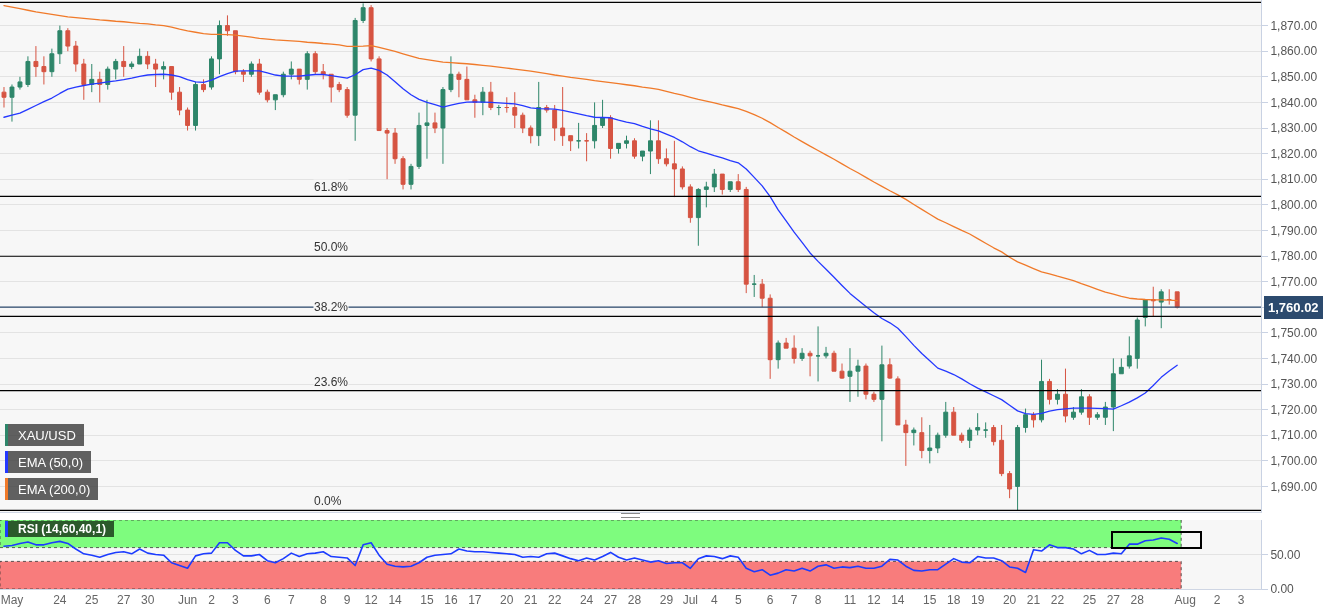 This screenshot has height=615, width=1331. Describe the element at coordinates (46, 435) in the screenshot. I see `legend-label: XAU/USD` at that location.